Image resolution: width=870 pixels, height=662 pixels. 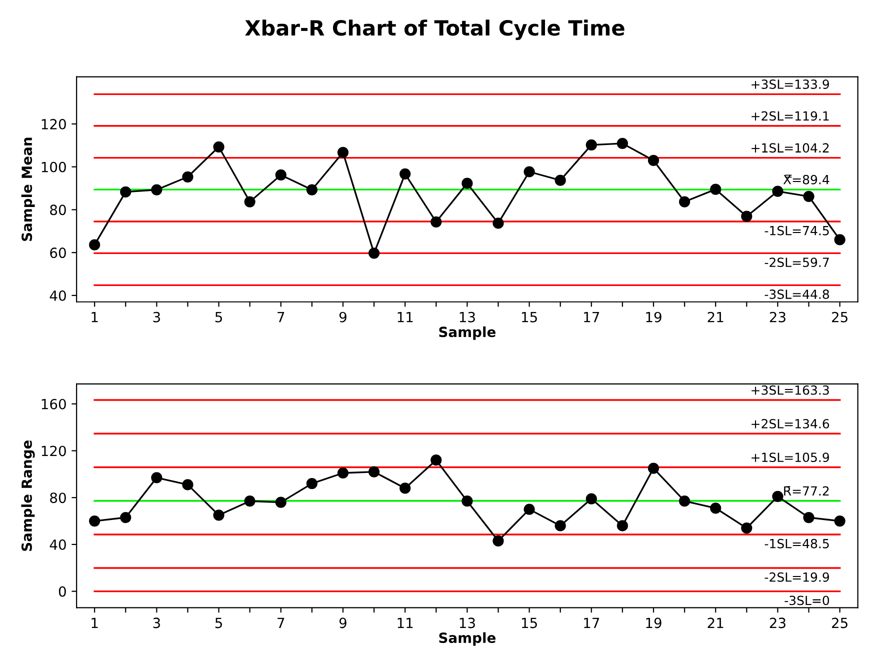 What do you see at coordinates (790, 390) in the screenshot?
I see `ref-line-label: +3SL=163.3` at bounding box center [790, 390].